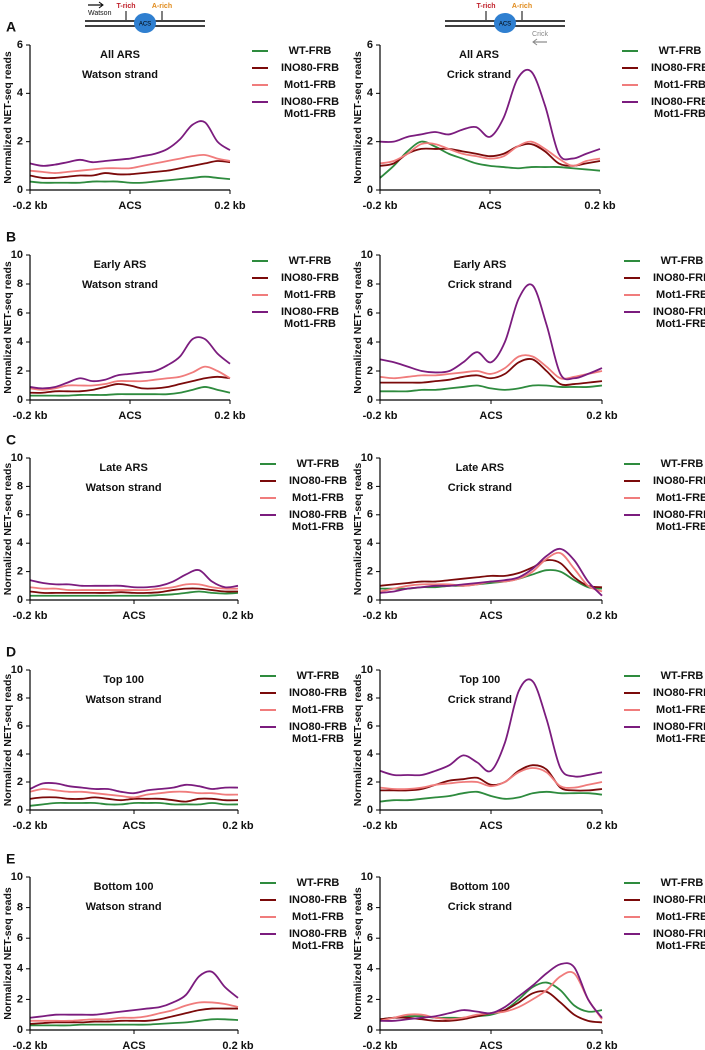 This screenshot has height=1050, width=705. I want to click on strand-label: Crick, so click(540, 34).